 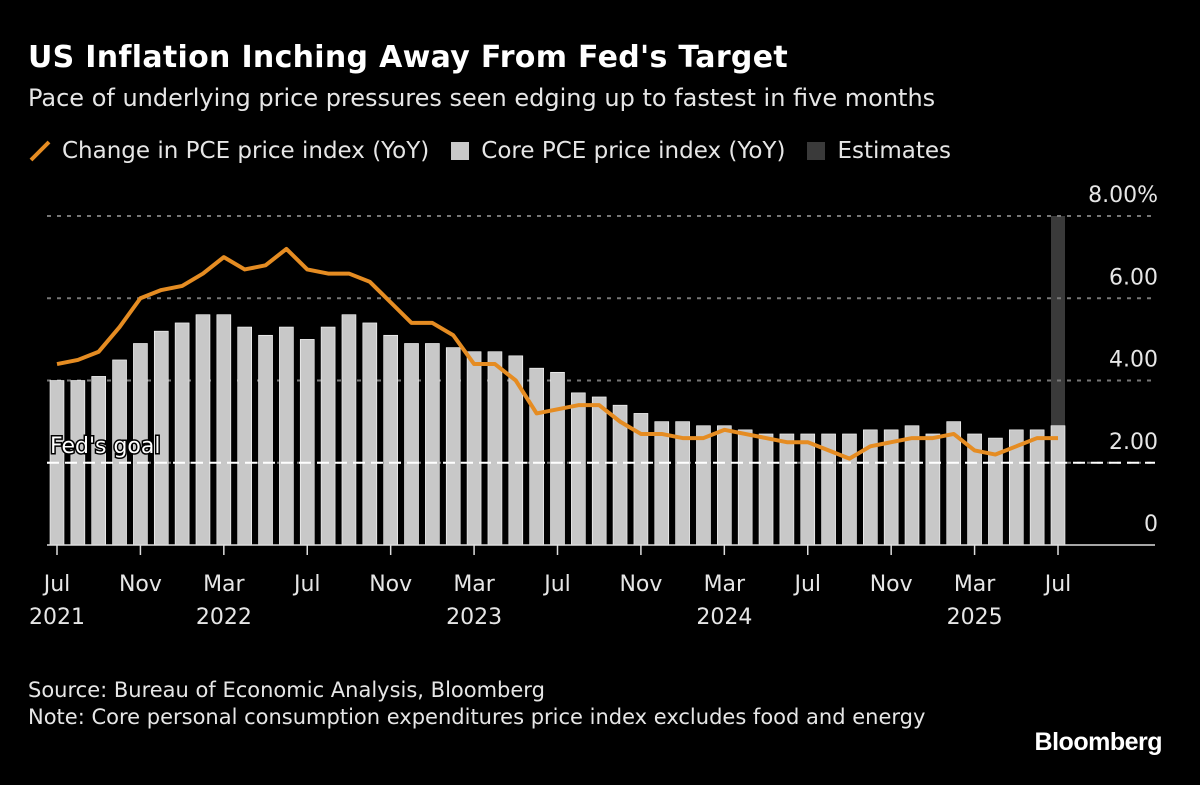 I want to click on x-tick-year: 2025, so click(x=975, y=617).